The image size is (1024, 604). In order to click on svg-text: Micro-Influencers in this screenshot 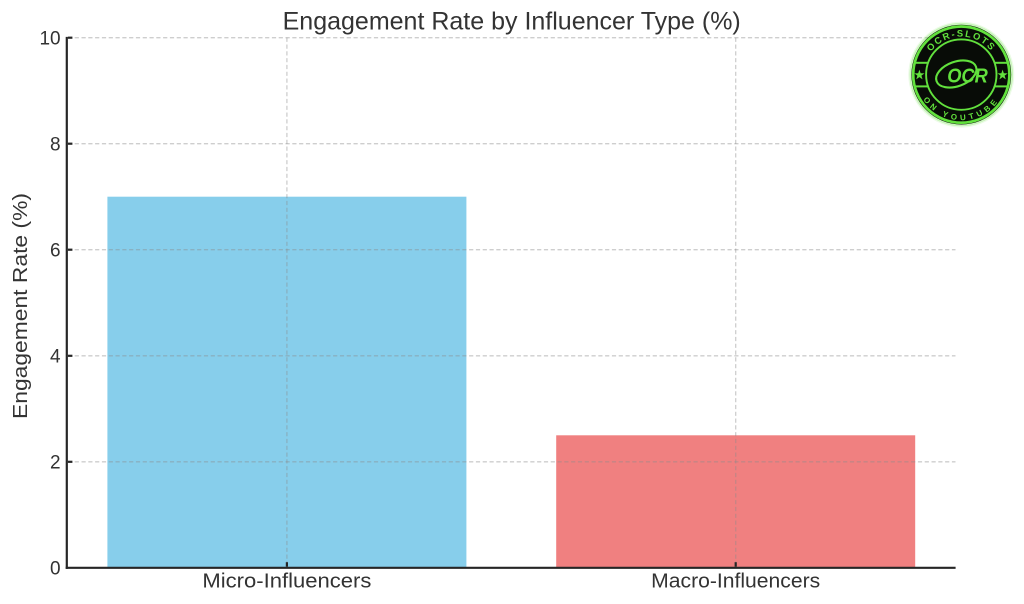, I will do `click(286, 582)`.